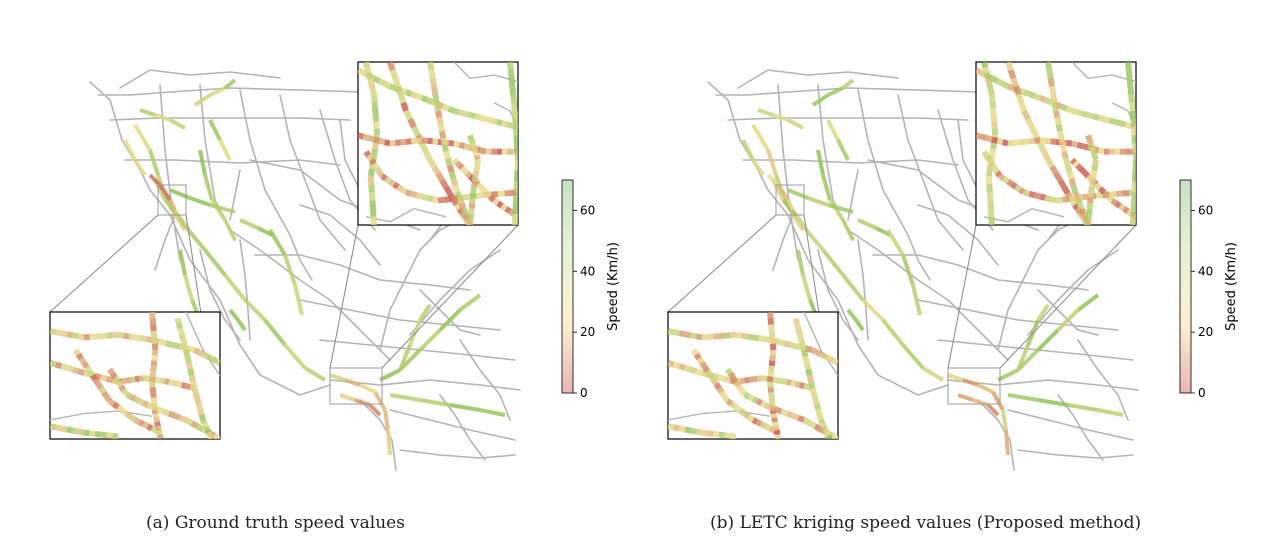 The width and height of the screenshot is (1271, 552). Describe the element at coordinates (591, 289) in the screenshot. I see `colorbar: 0 20 40 60 Speed (Km/h)` at that location.